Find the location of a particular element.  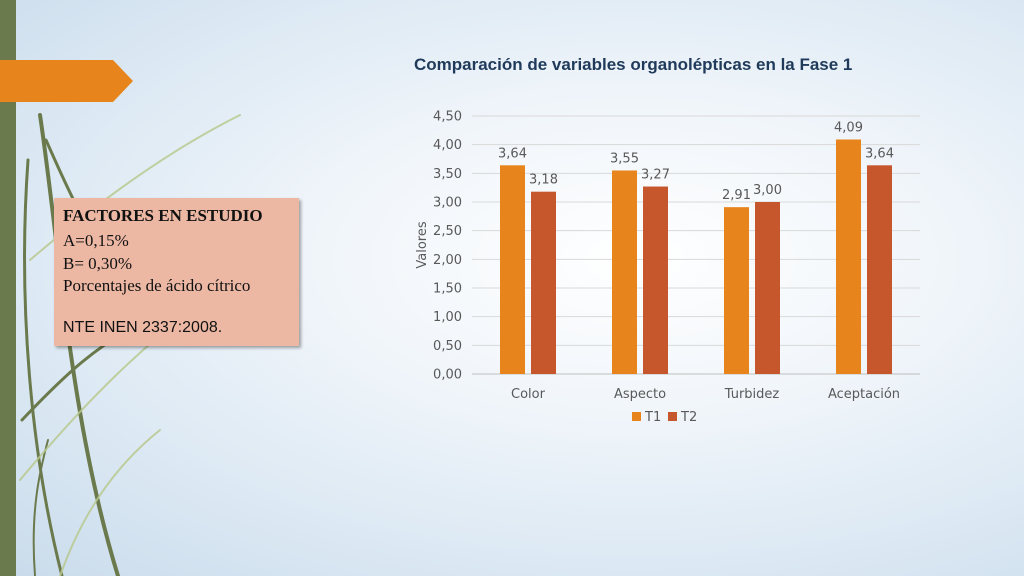

decorative-stem-light is located at coordinates (110, 502).